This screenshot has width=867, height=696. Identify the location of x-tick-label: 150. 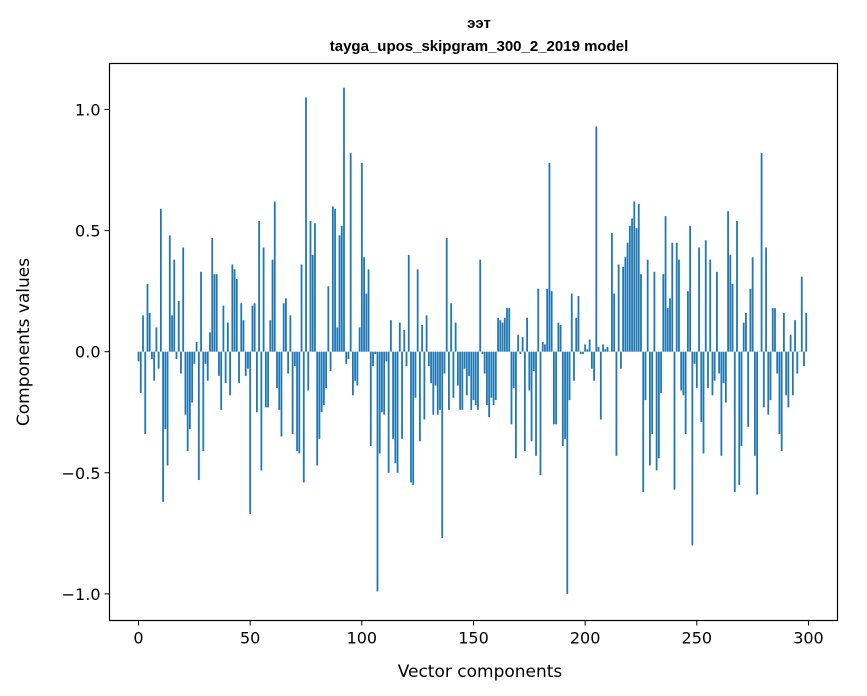
(473, 638).